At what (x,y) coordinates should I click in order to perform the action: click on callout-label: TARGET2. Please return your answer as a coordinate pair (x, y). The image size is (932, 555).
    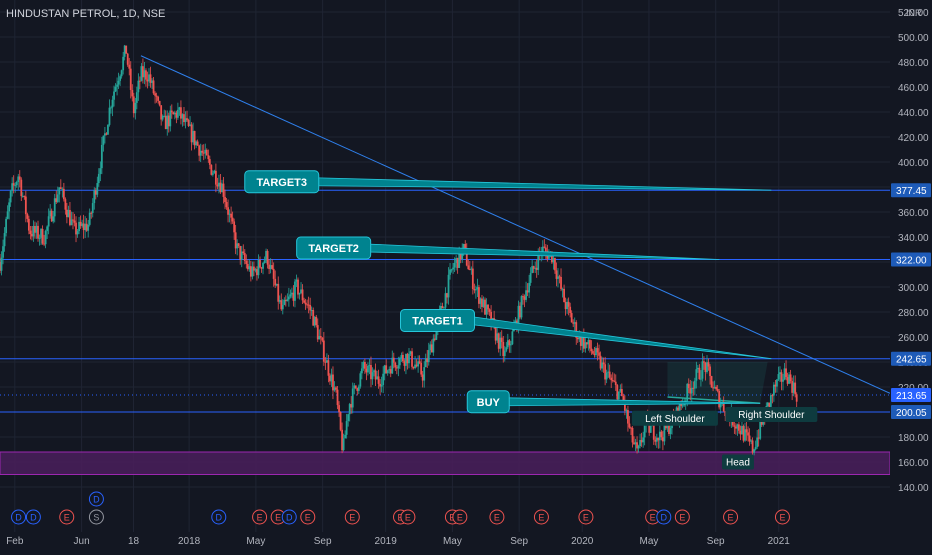
    Looking at the image, I should click on (333, 249).